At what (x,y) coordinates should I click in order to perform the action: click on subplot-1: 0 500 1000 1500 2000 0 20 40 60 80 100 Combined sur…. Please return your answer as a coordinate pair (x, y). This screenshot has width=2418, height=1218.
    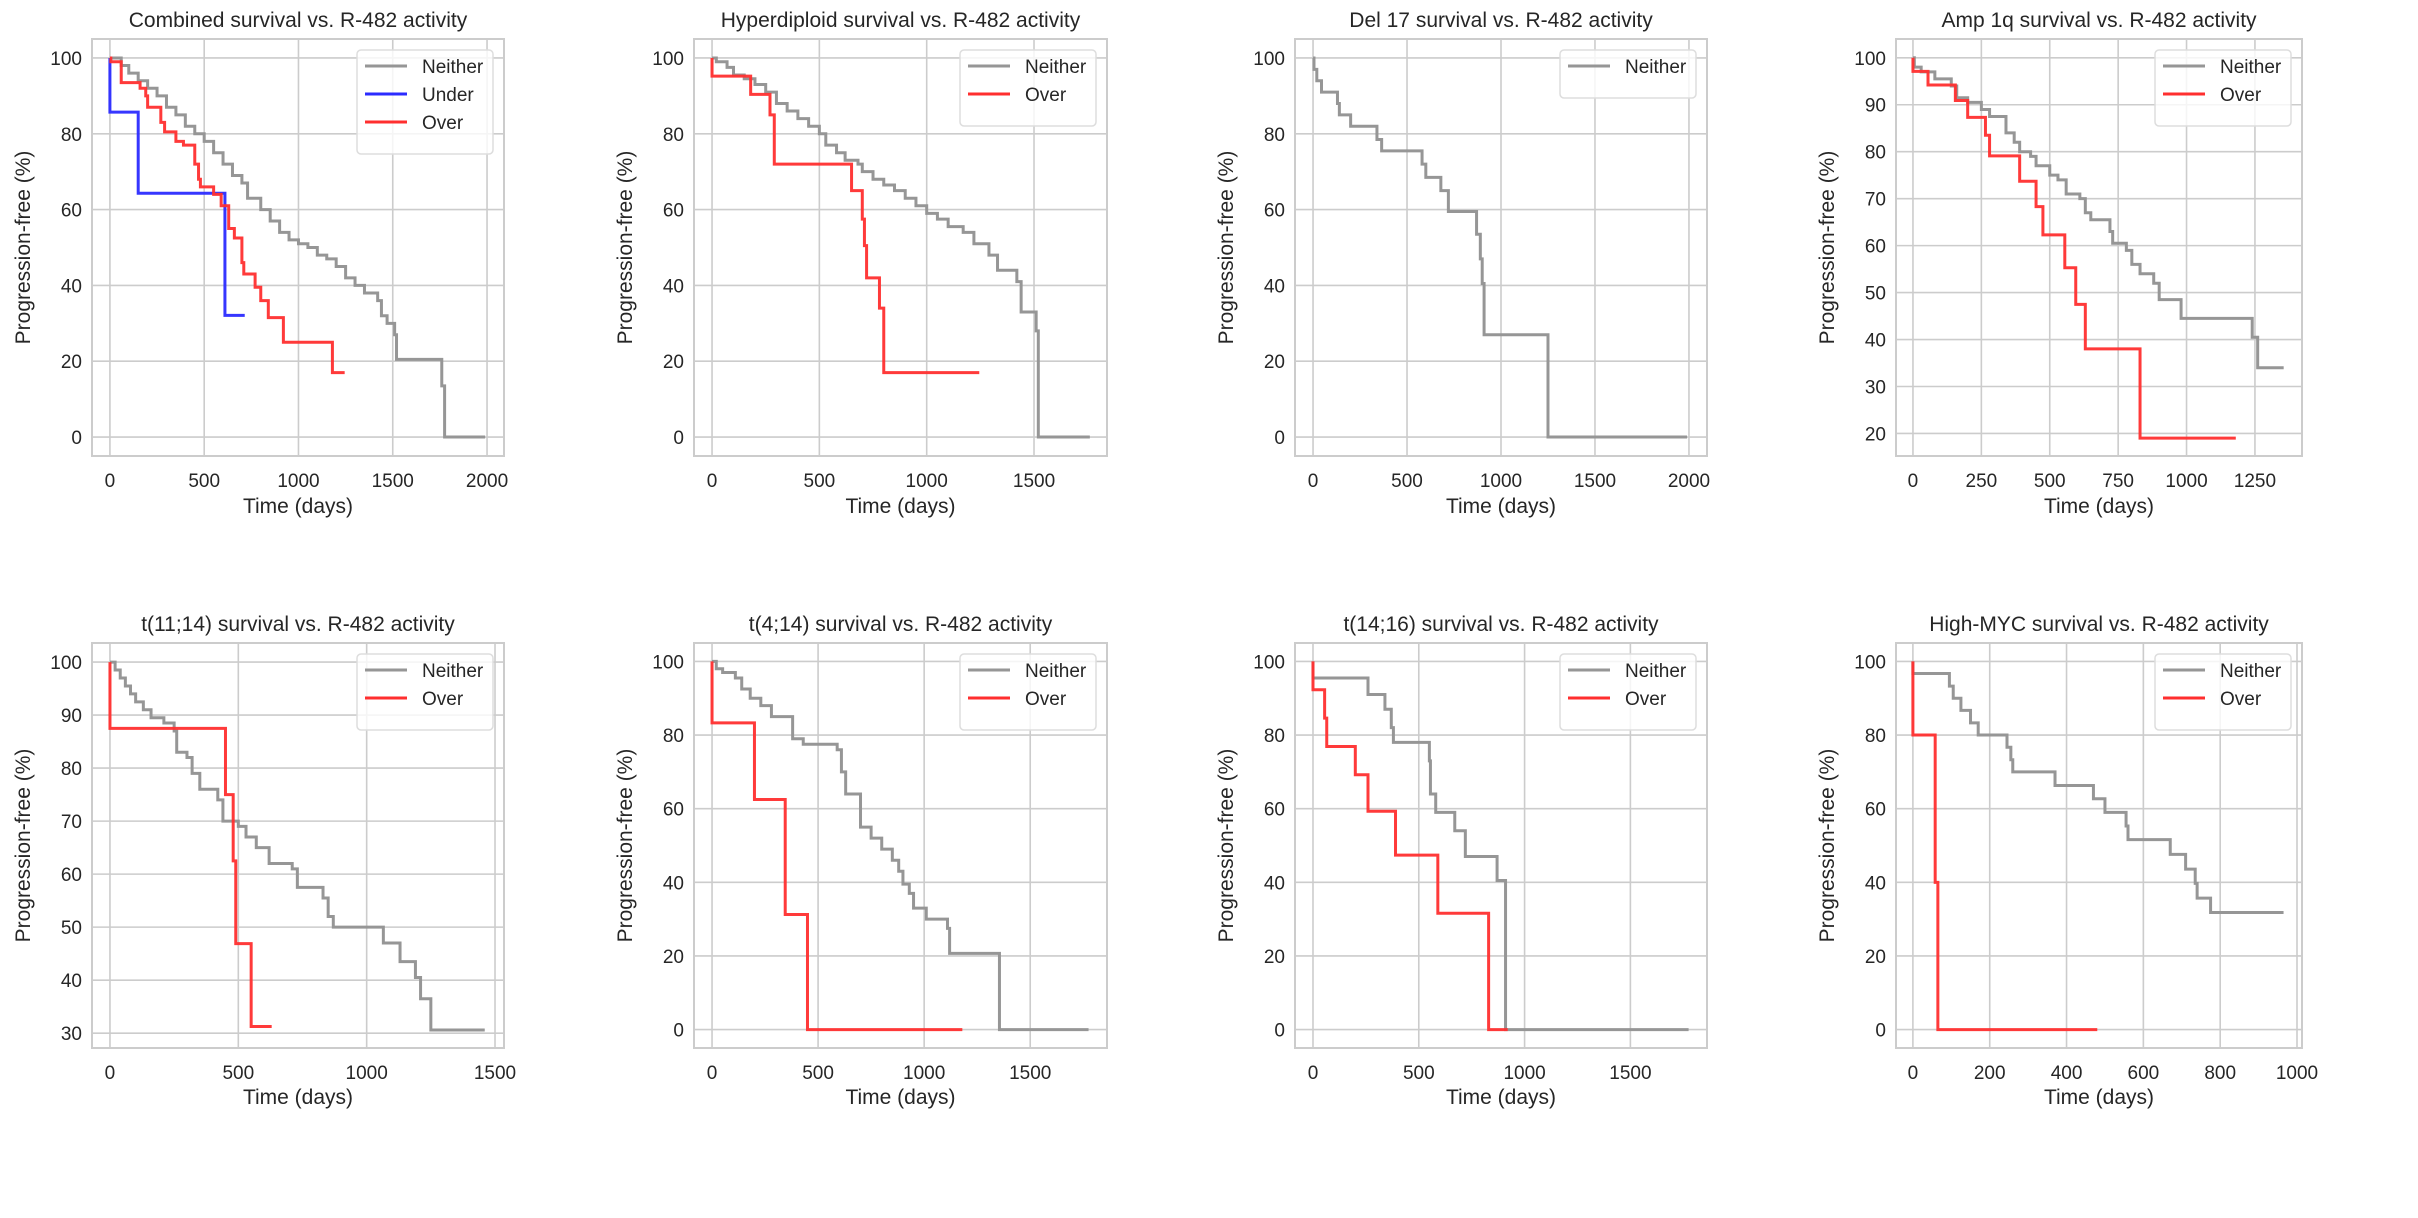
    Looking at the image, I should click on (260, 263).